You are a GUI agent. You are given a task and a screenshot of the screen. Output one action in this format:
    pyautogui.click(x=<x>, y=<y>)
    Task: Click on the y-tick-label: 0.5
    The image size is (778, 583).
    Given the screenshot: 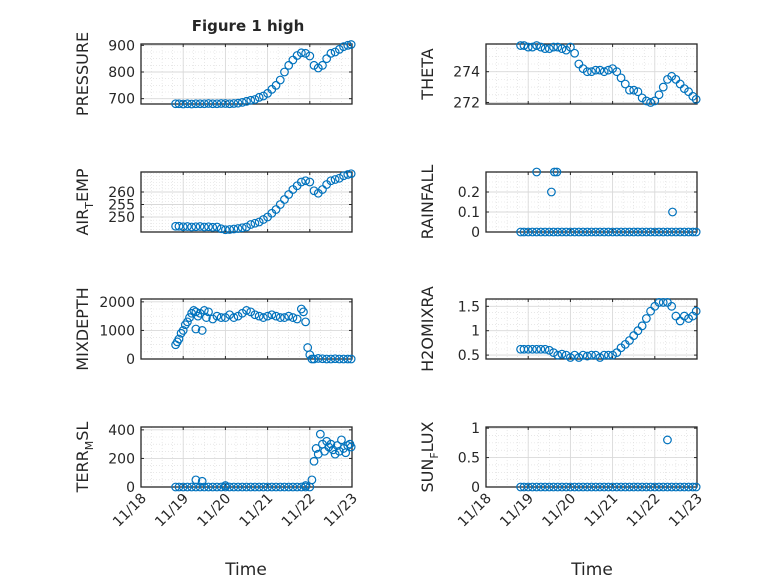 What is the action you would take?
    pyautogui.click(x=469, y=356)
    